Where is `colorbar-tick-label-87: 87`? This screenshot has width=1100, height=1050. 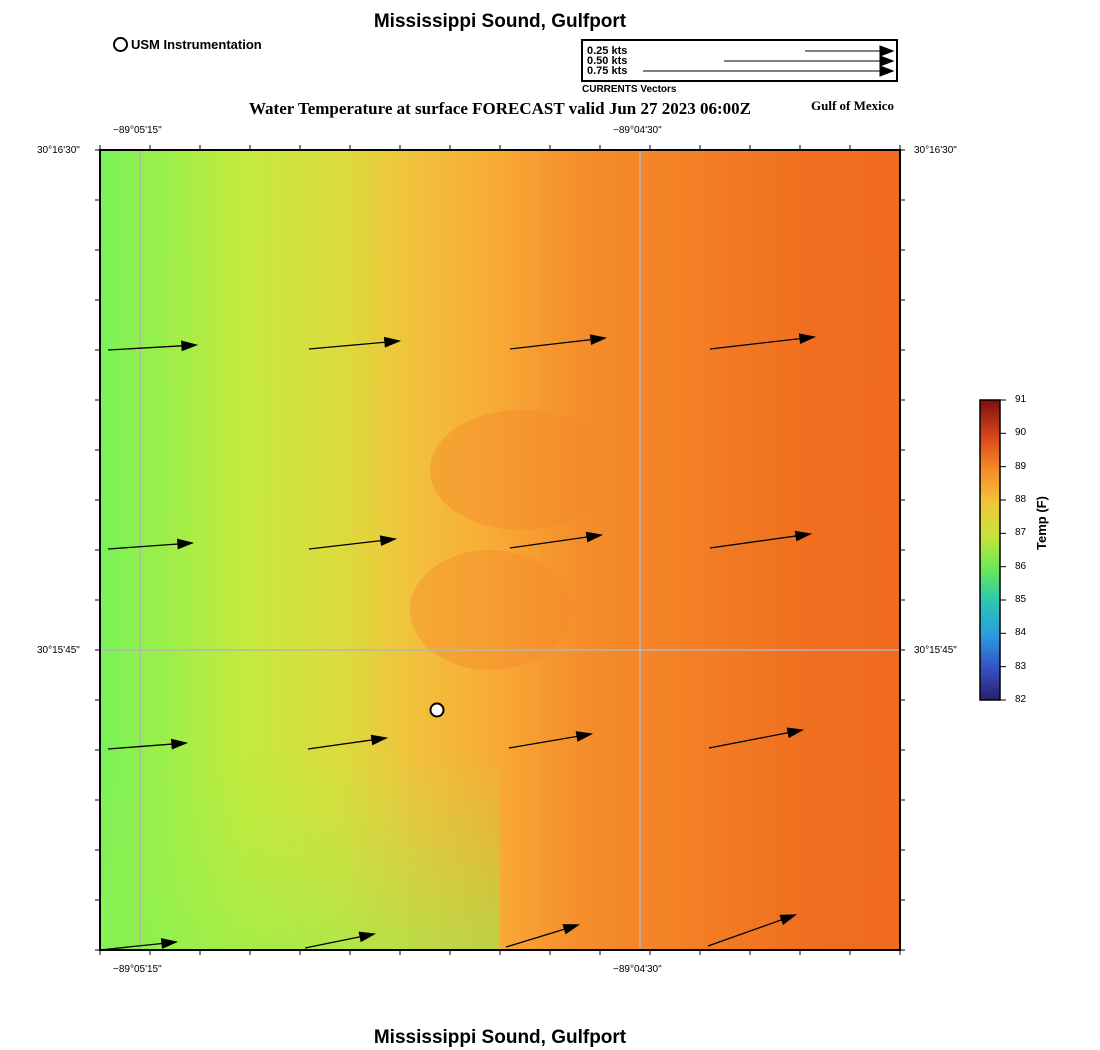
colorbar-tick-label-87: 87 is located at coordinates (1021, 532).